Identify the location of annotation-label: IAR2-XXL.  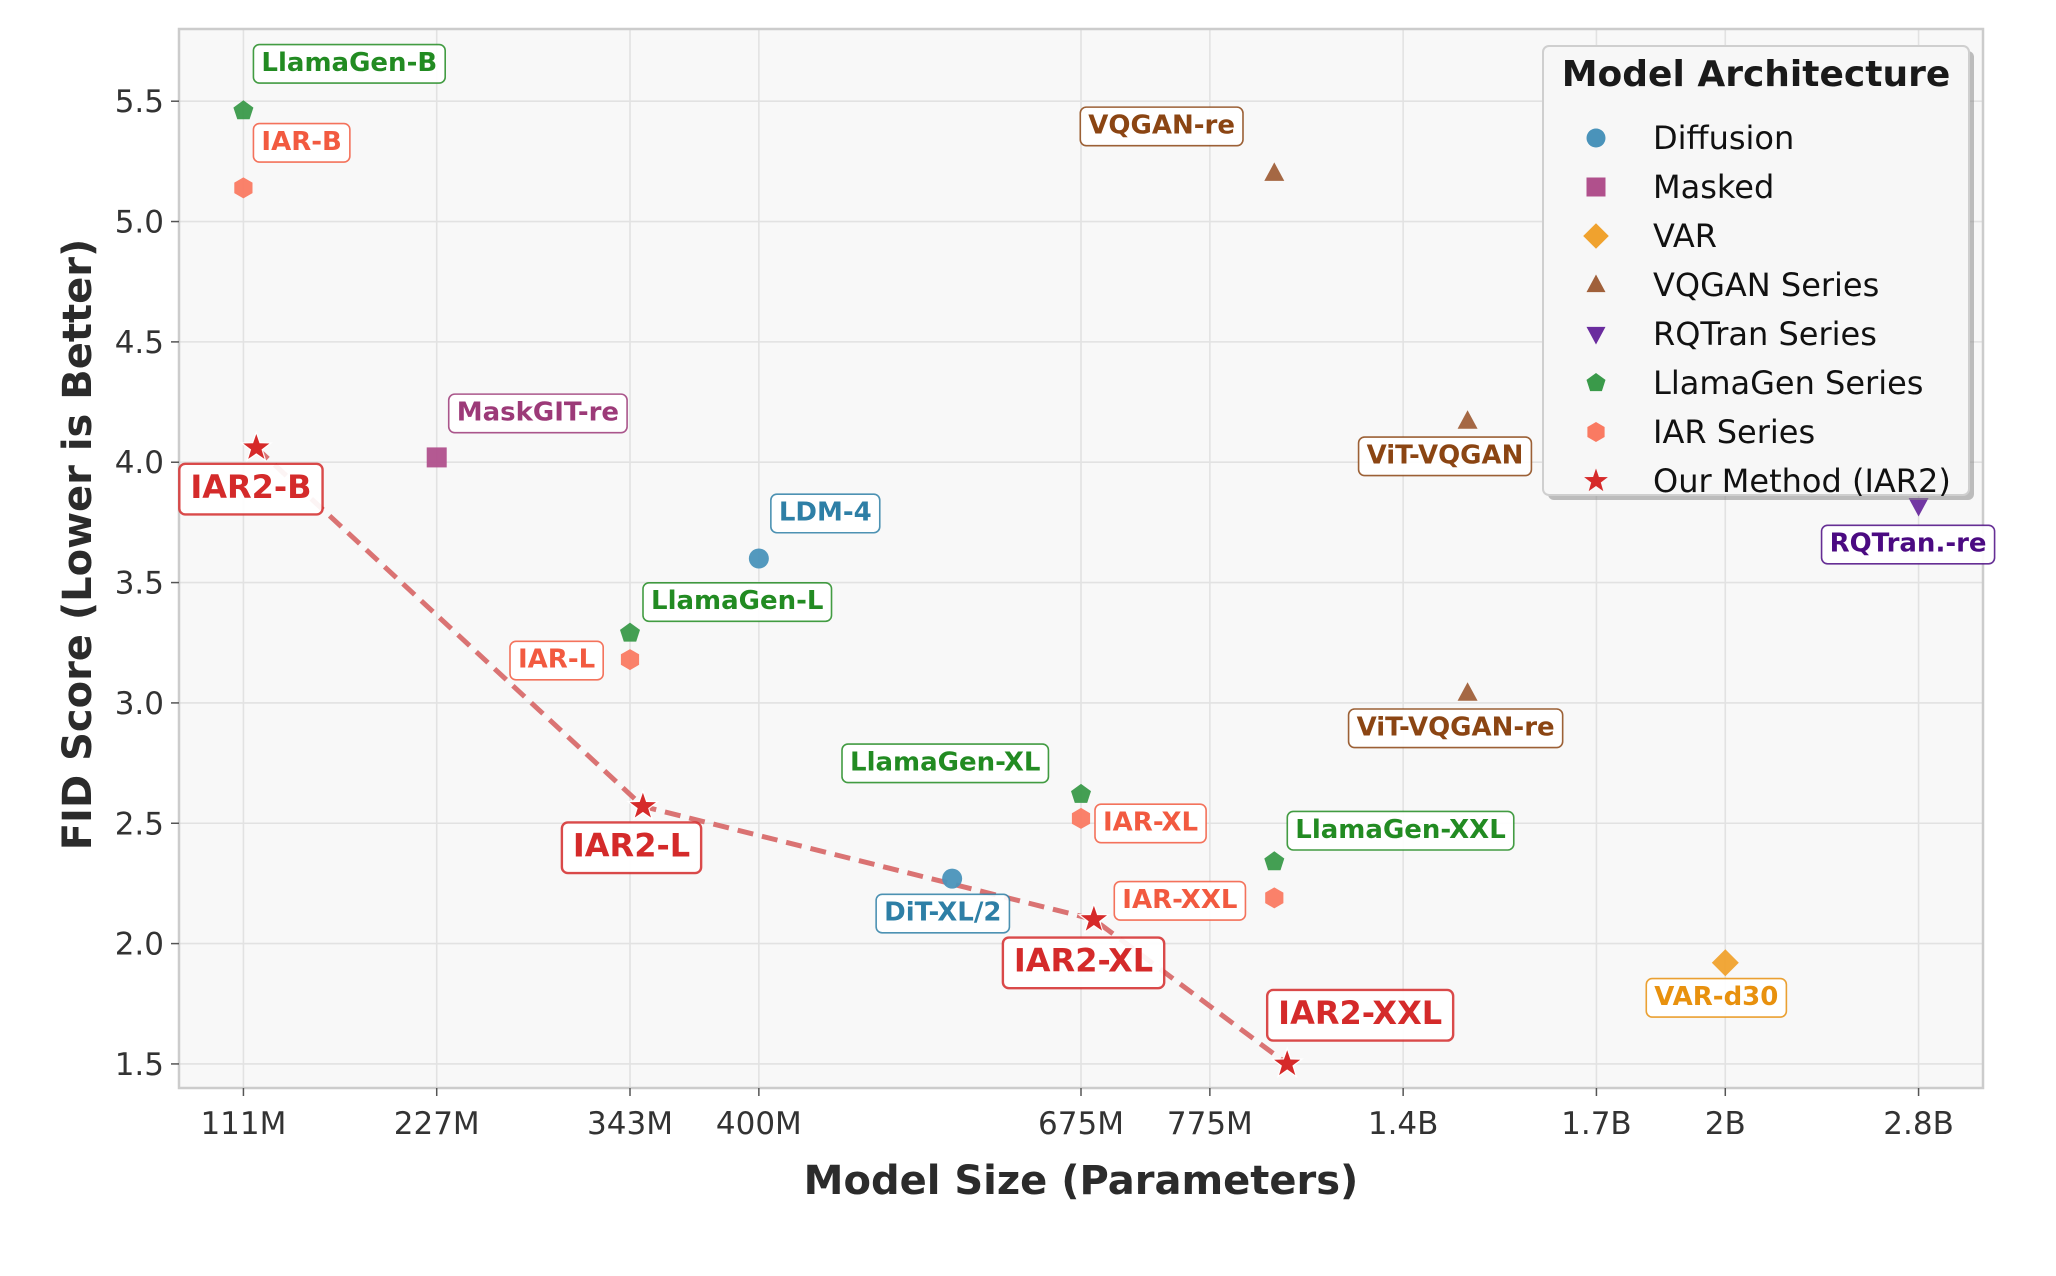
(1360, 1013).